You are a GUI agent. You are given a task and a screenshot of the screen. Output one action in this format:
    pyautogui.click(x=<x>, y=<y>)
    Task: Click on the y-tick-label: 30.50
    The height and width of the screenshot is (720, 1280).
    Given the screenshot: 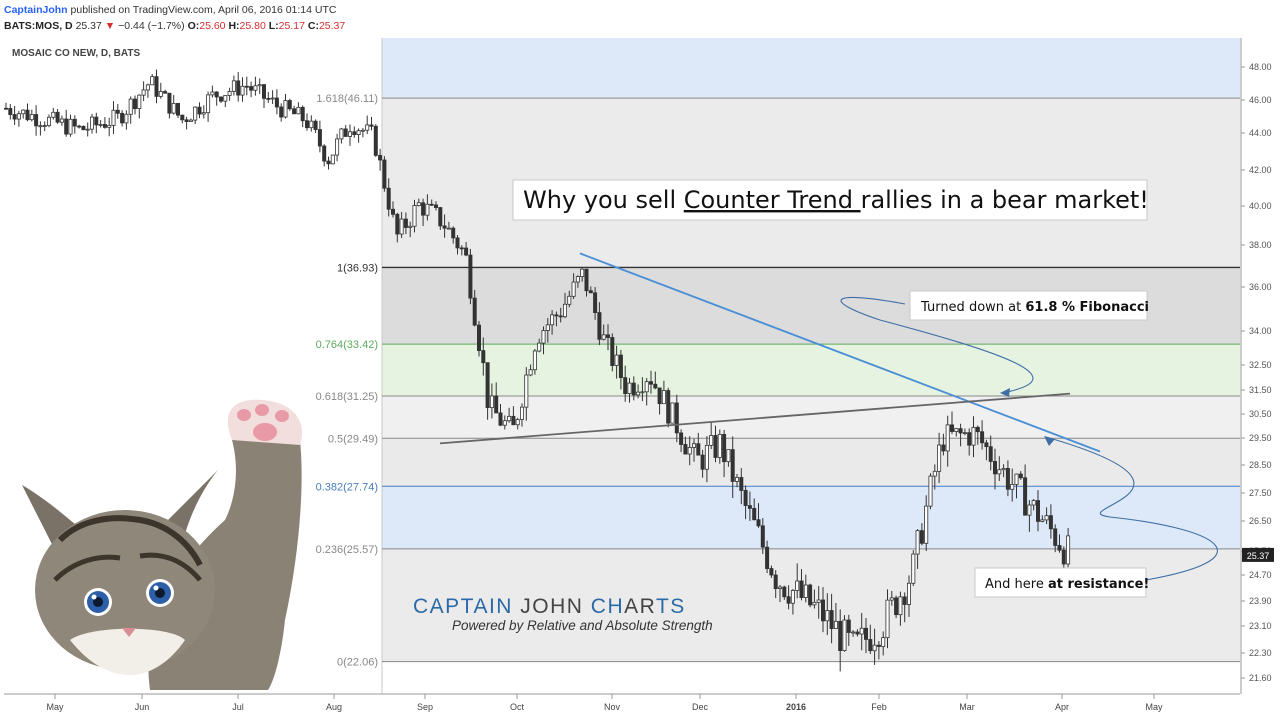 What is the action you would take?
    pyautogui.click(x=1260, y=414)
    